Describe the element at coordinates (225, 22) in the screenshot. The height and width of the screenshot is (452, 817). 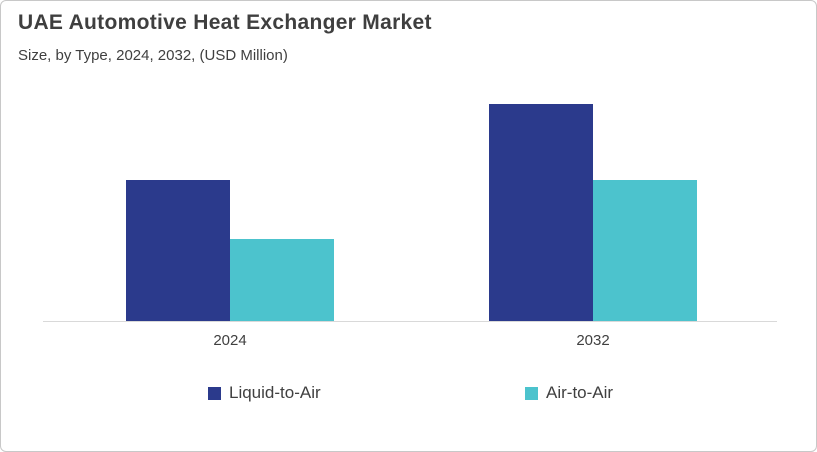
I see `chart-title: UAE Automotive Heat Exchanger Market` at that location.